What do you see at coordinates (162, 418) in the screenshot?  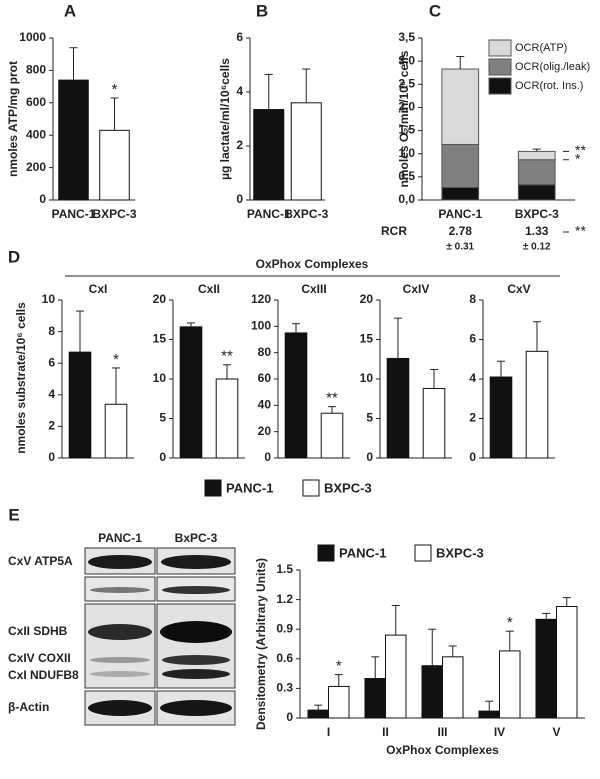 I see `y-tick-label: 5` at bounding box center [162, 418].